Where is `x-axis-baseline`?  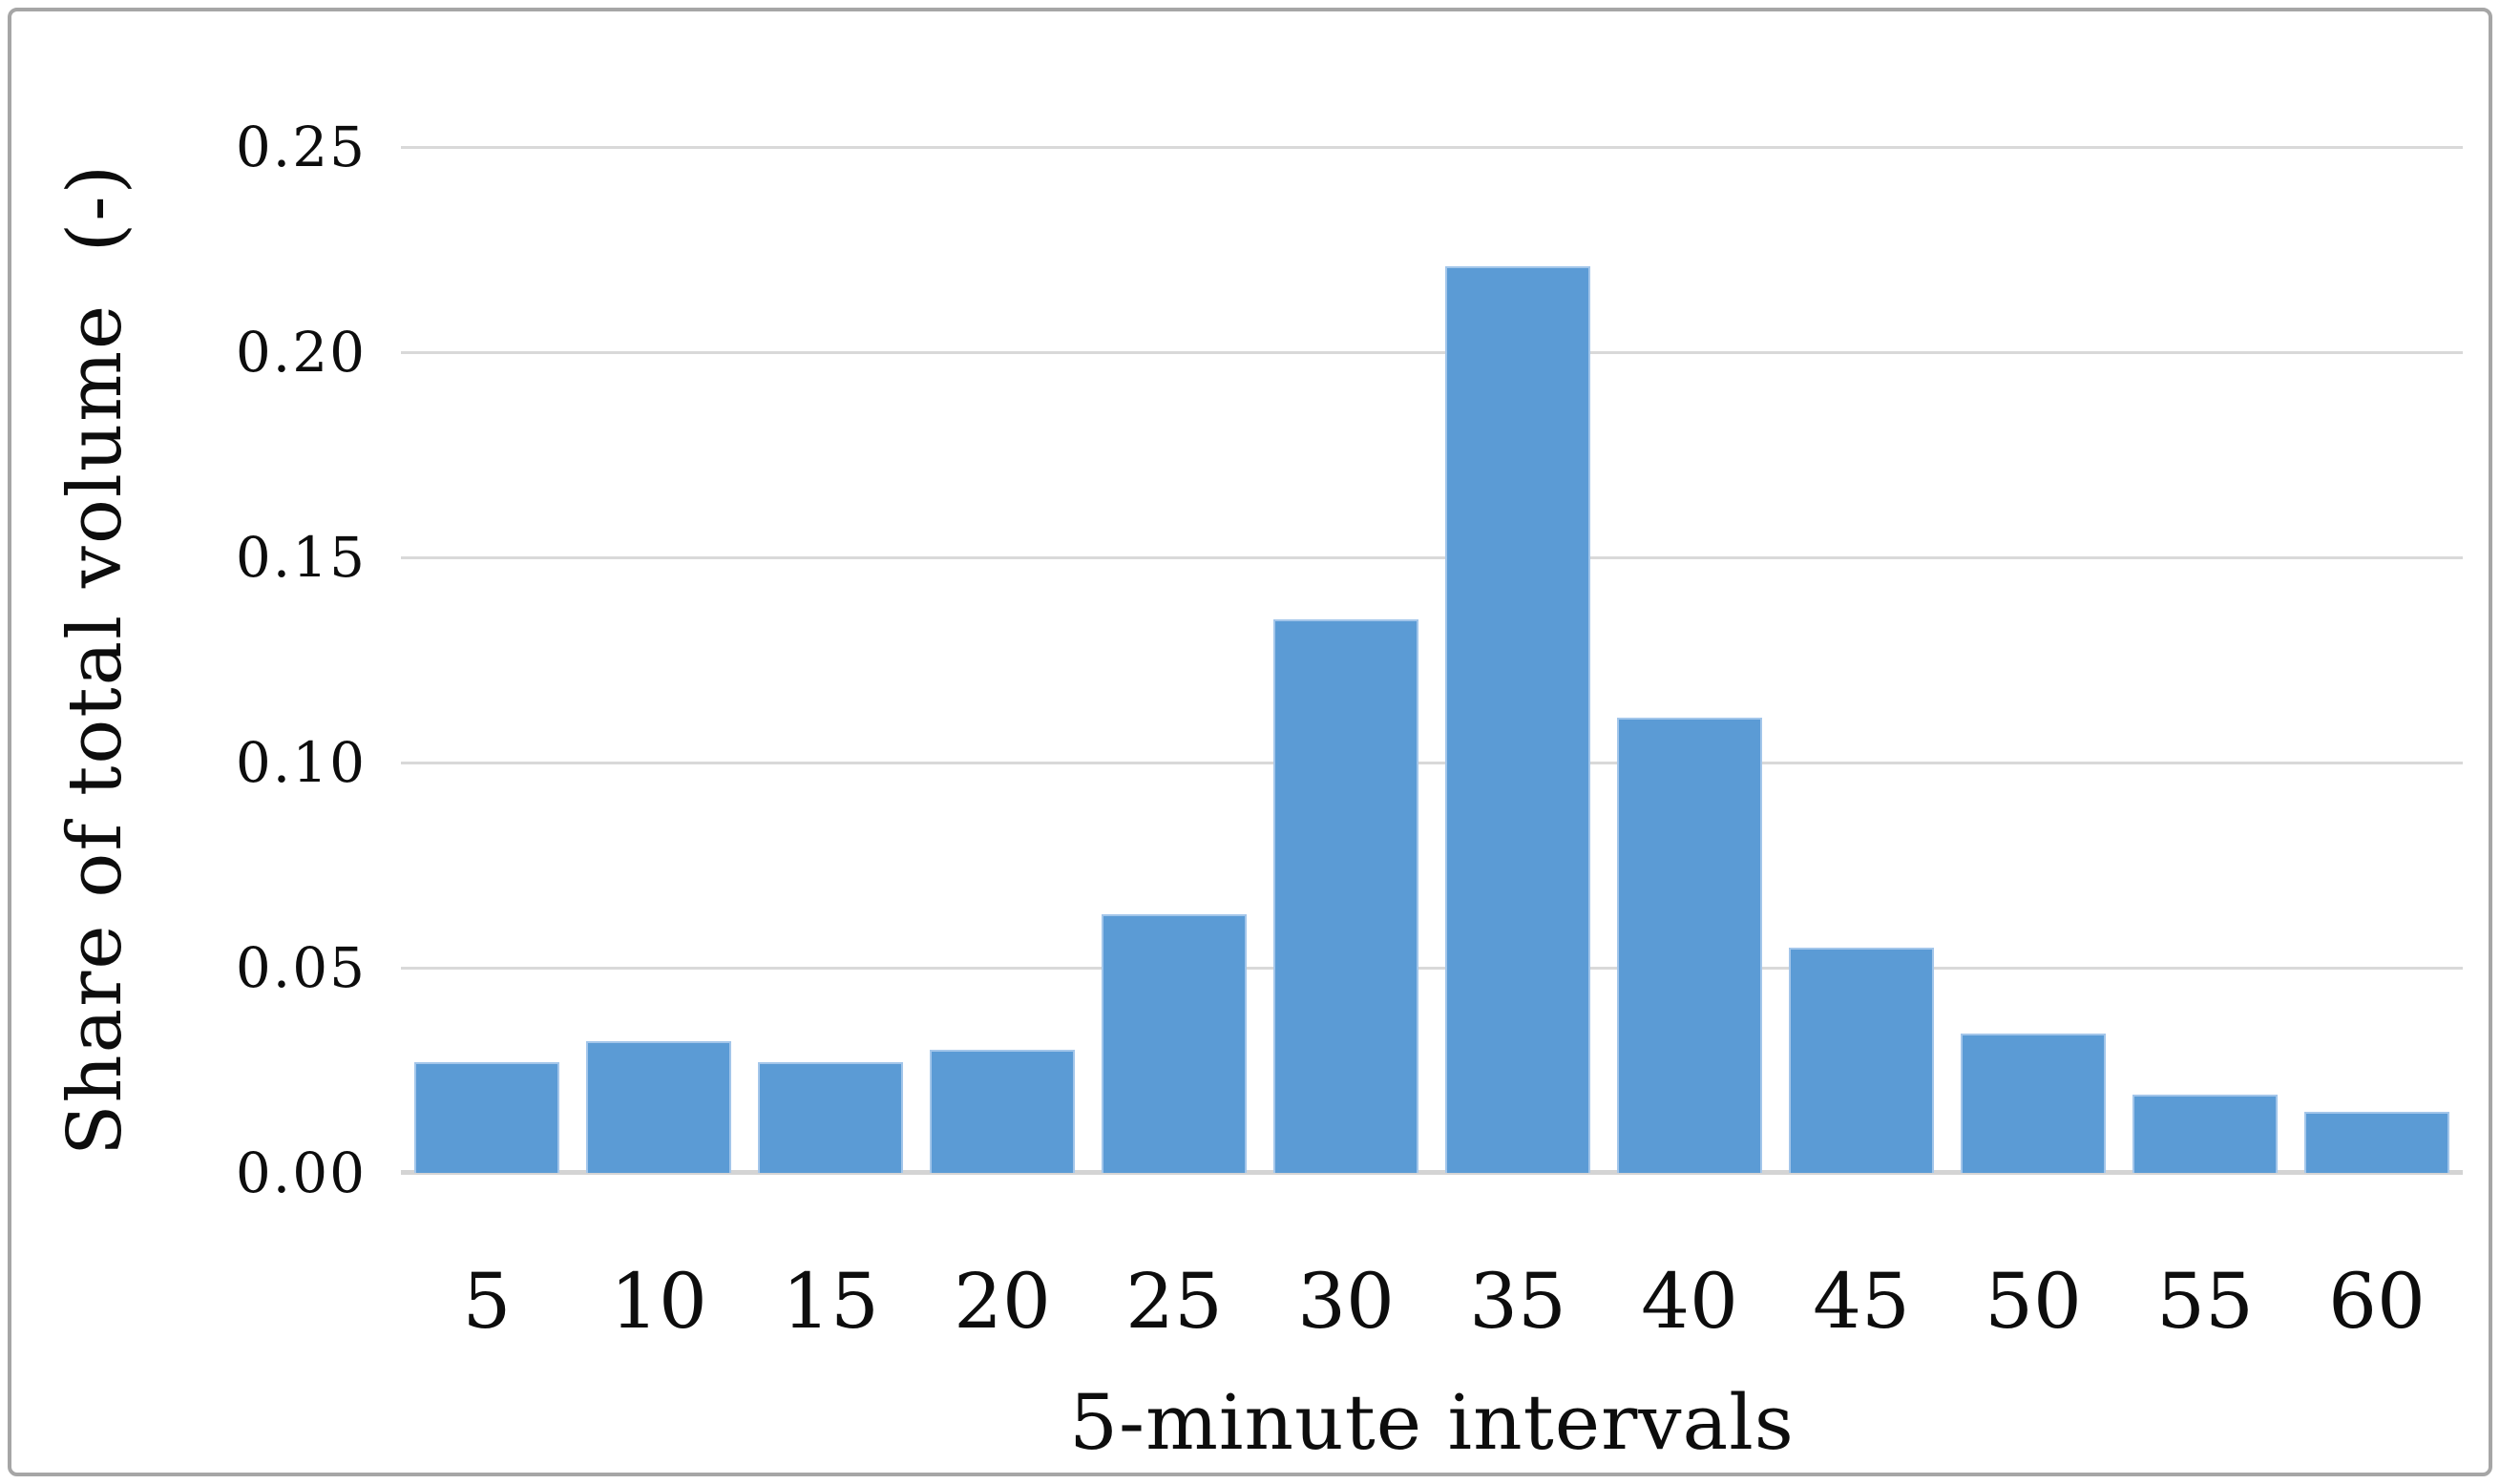 x-axis-baseline is located at coordinates (1432, 1172).